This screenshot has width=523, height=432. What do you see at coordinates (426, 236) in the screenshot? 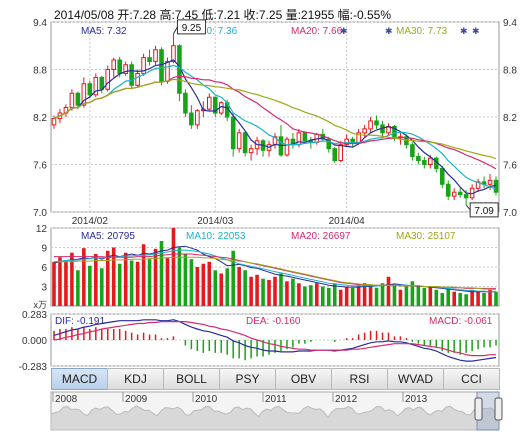
I see `volume-legend-item: MA30: 25107` at bounding box center [426, 236].